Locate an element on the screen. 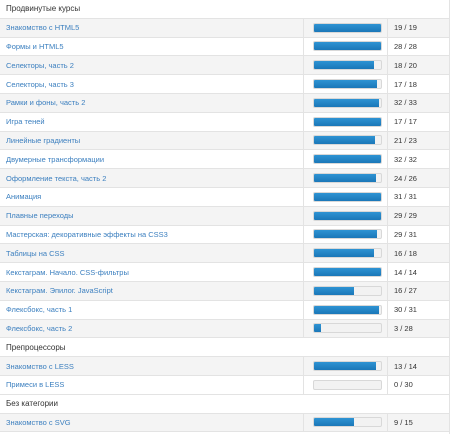 This screenshot has width=450, height=434. course-link: Оформление текста, часть 2 is located at coordinates (152, 178).